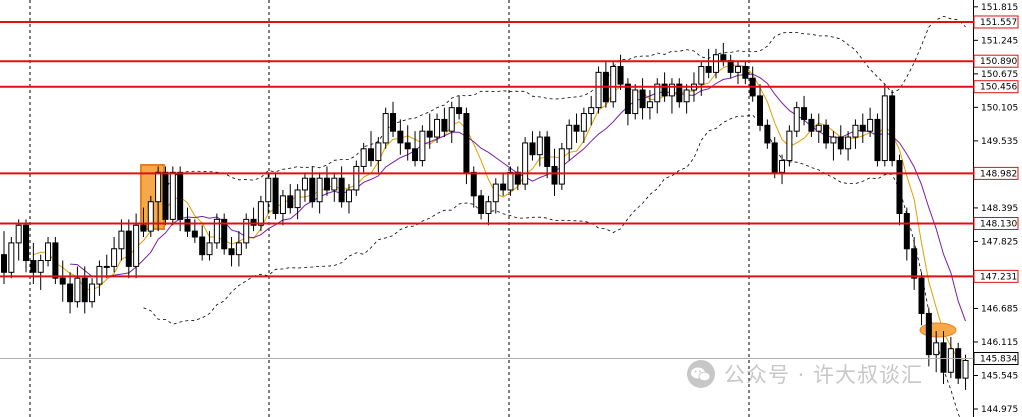  I want to click on current-price-tag, so click(996, 358).